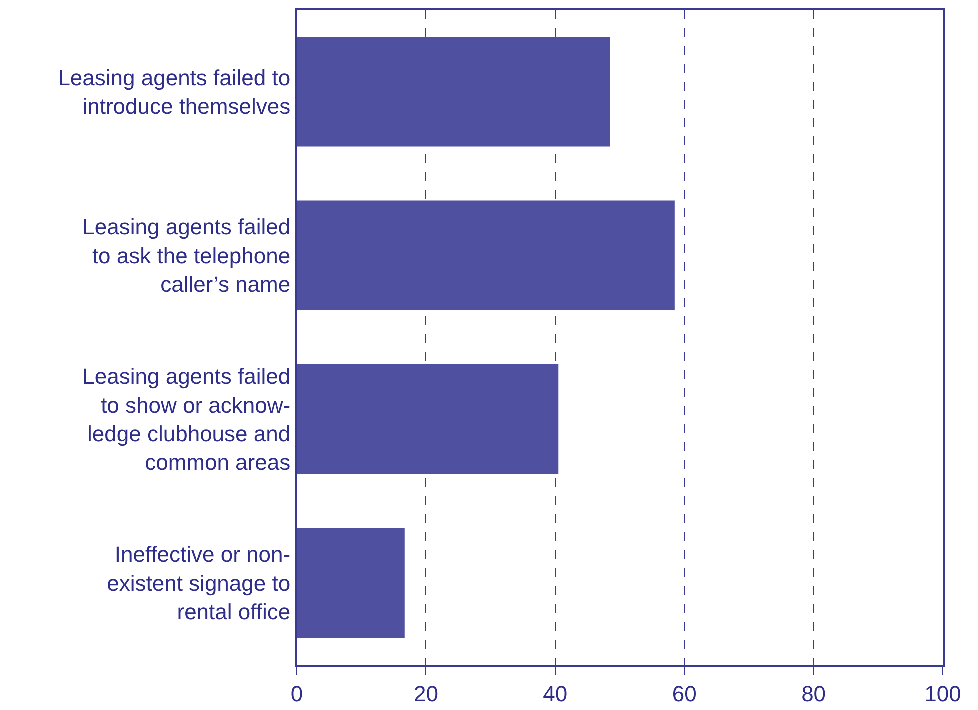 The height and width of the screenshot is (710, 978). What do you see at coordinates (297, 693) in the screenshot?
I see `x-tick-label: 0` at bounding box center [297, 693].